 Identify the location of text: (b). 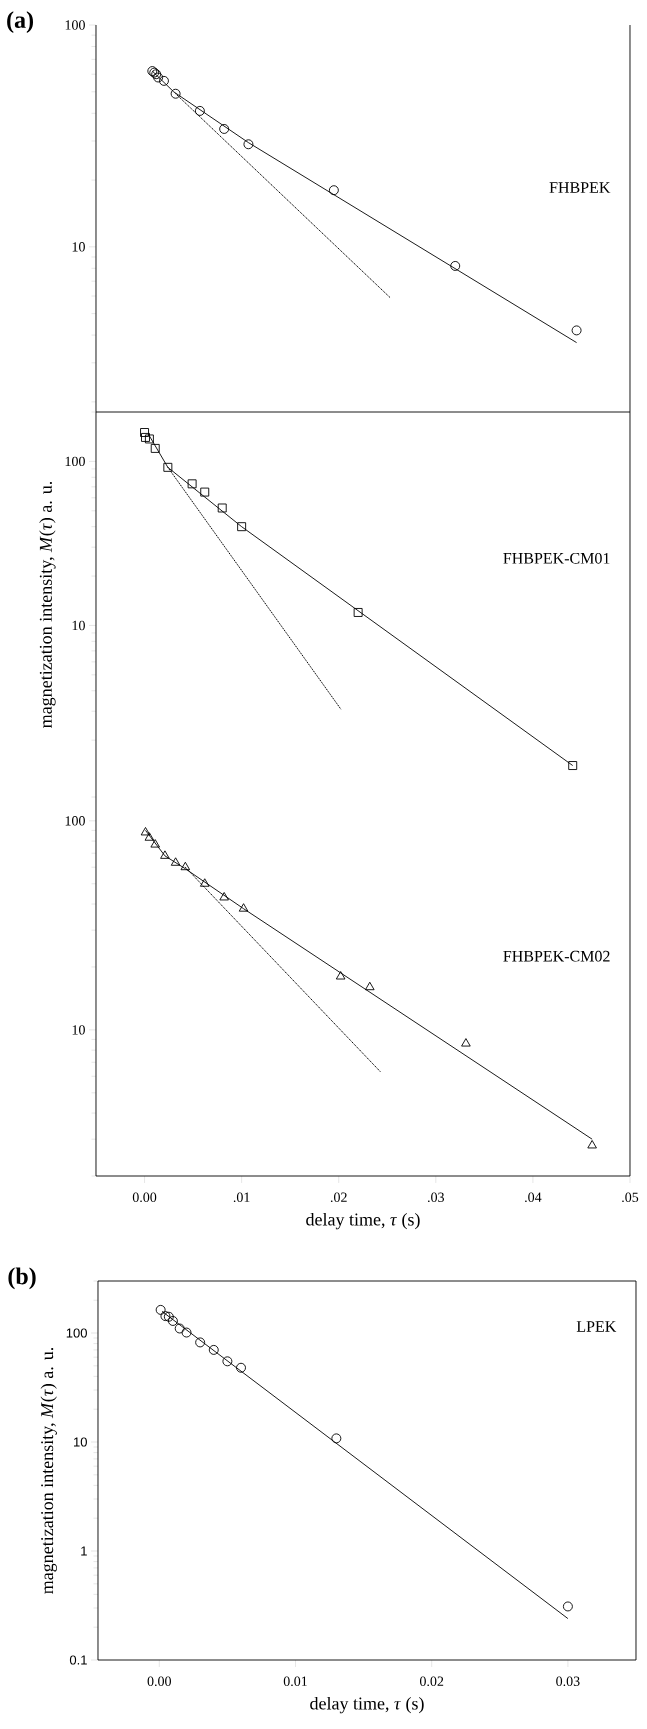
(22, 1278).